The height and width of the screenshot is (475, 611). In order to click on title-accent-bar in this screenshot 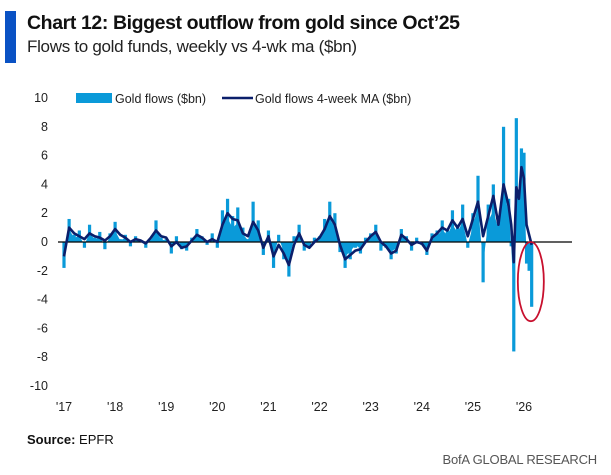, I will do `click(10, 37)`.